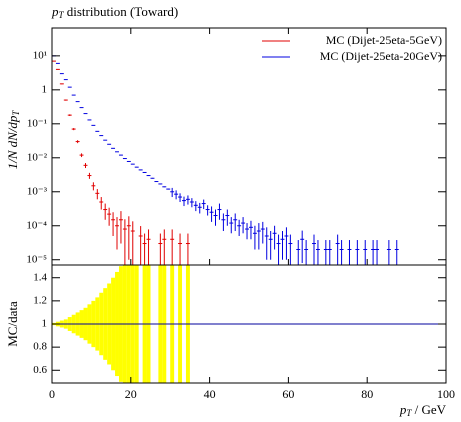 Image resolution: width=461 pixels, height=422 pixels. What do you see at coordinates (210, 394) in the screenshot?
I see `x-tick-label: 40` at bounding box center [210, 394].